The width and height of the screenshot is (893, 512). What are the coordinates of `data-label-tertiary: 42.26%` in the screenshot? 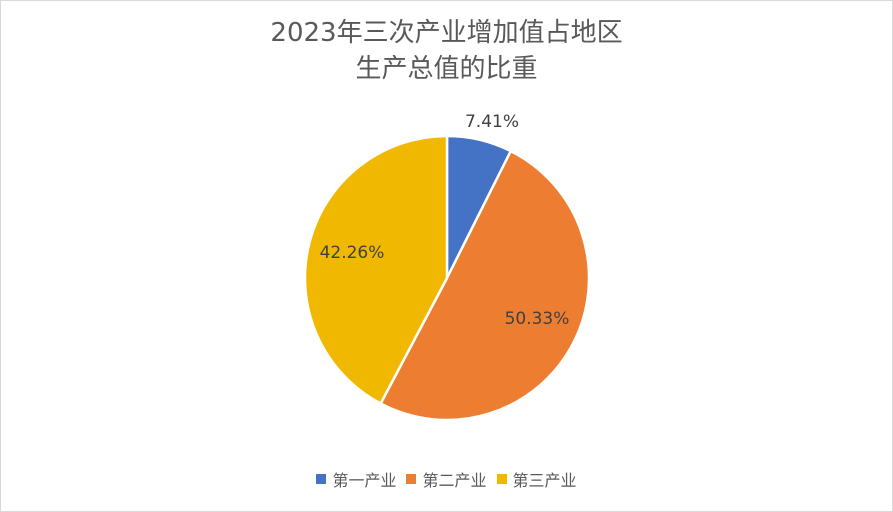 It's located at (352, 253).